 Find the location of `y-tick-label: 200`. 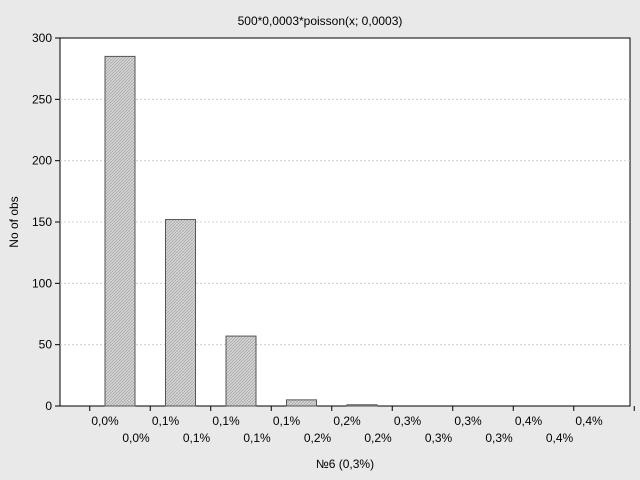

y-tick-label: 200 is located at coordinates (42, 161).